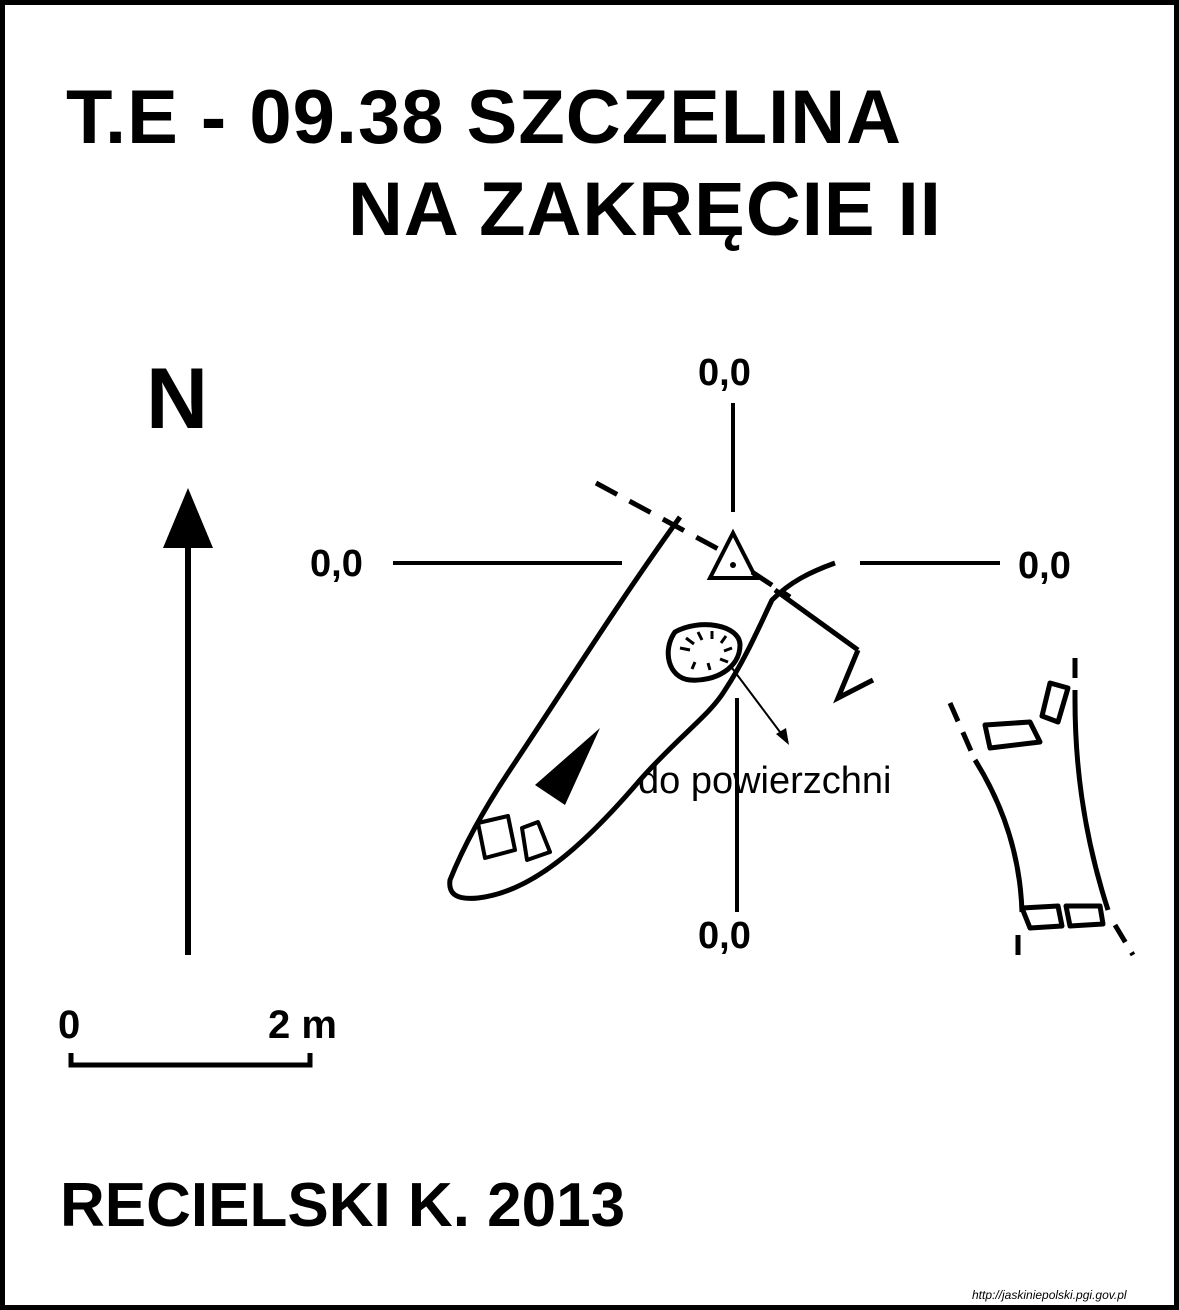 The image size is (1179, 1310). Describe the element at coordinates (733, 554) in the screenshot. I see `entrance-marker-icon` at that location.